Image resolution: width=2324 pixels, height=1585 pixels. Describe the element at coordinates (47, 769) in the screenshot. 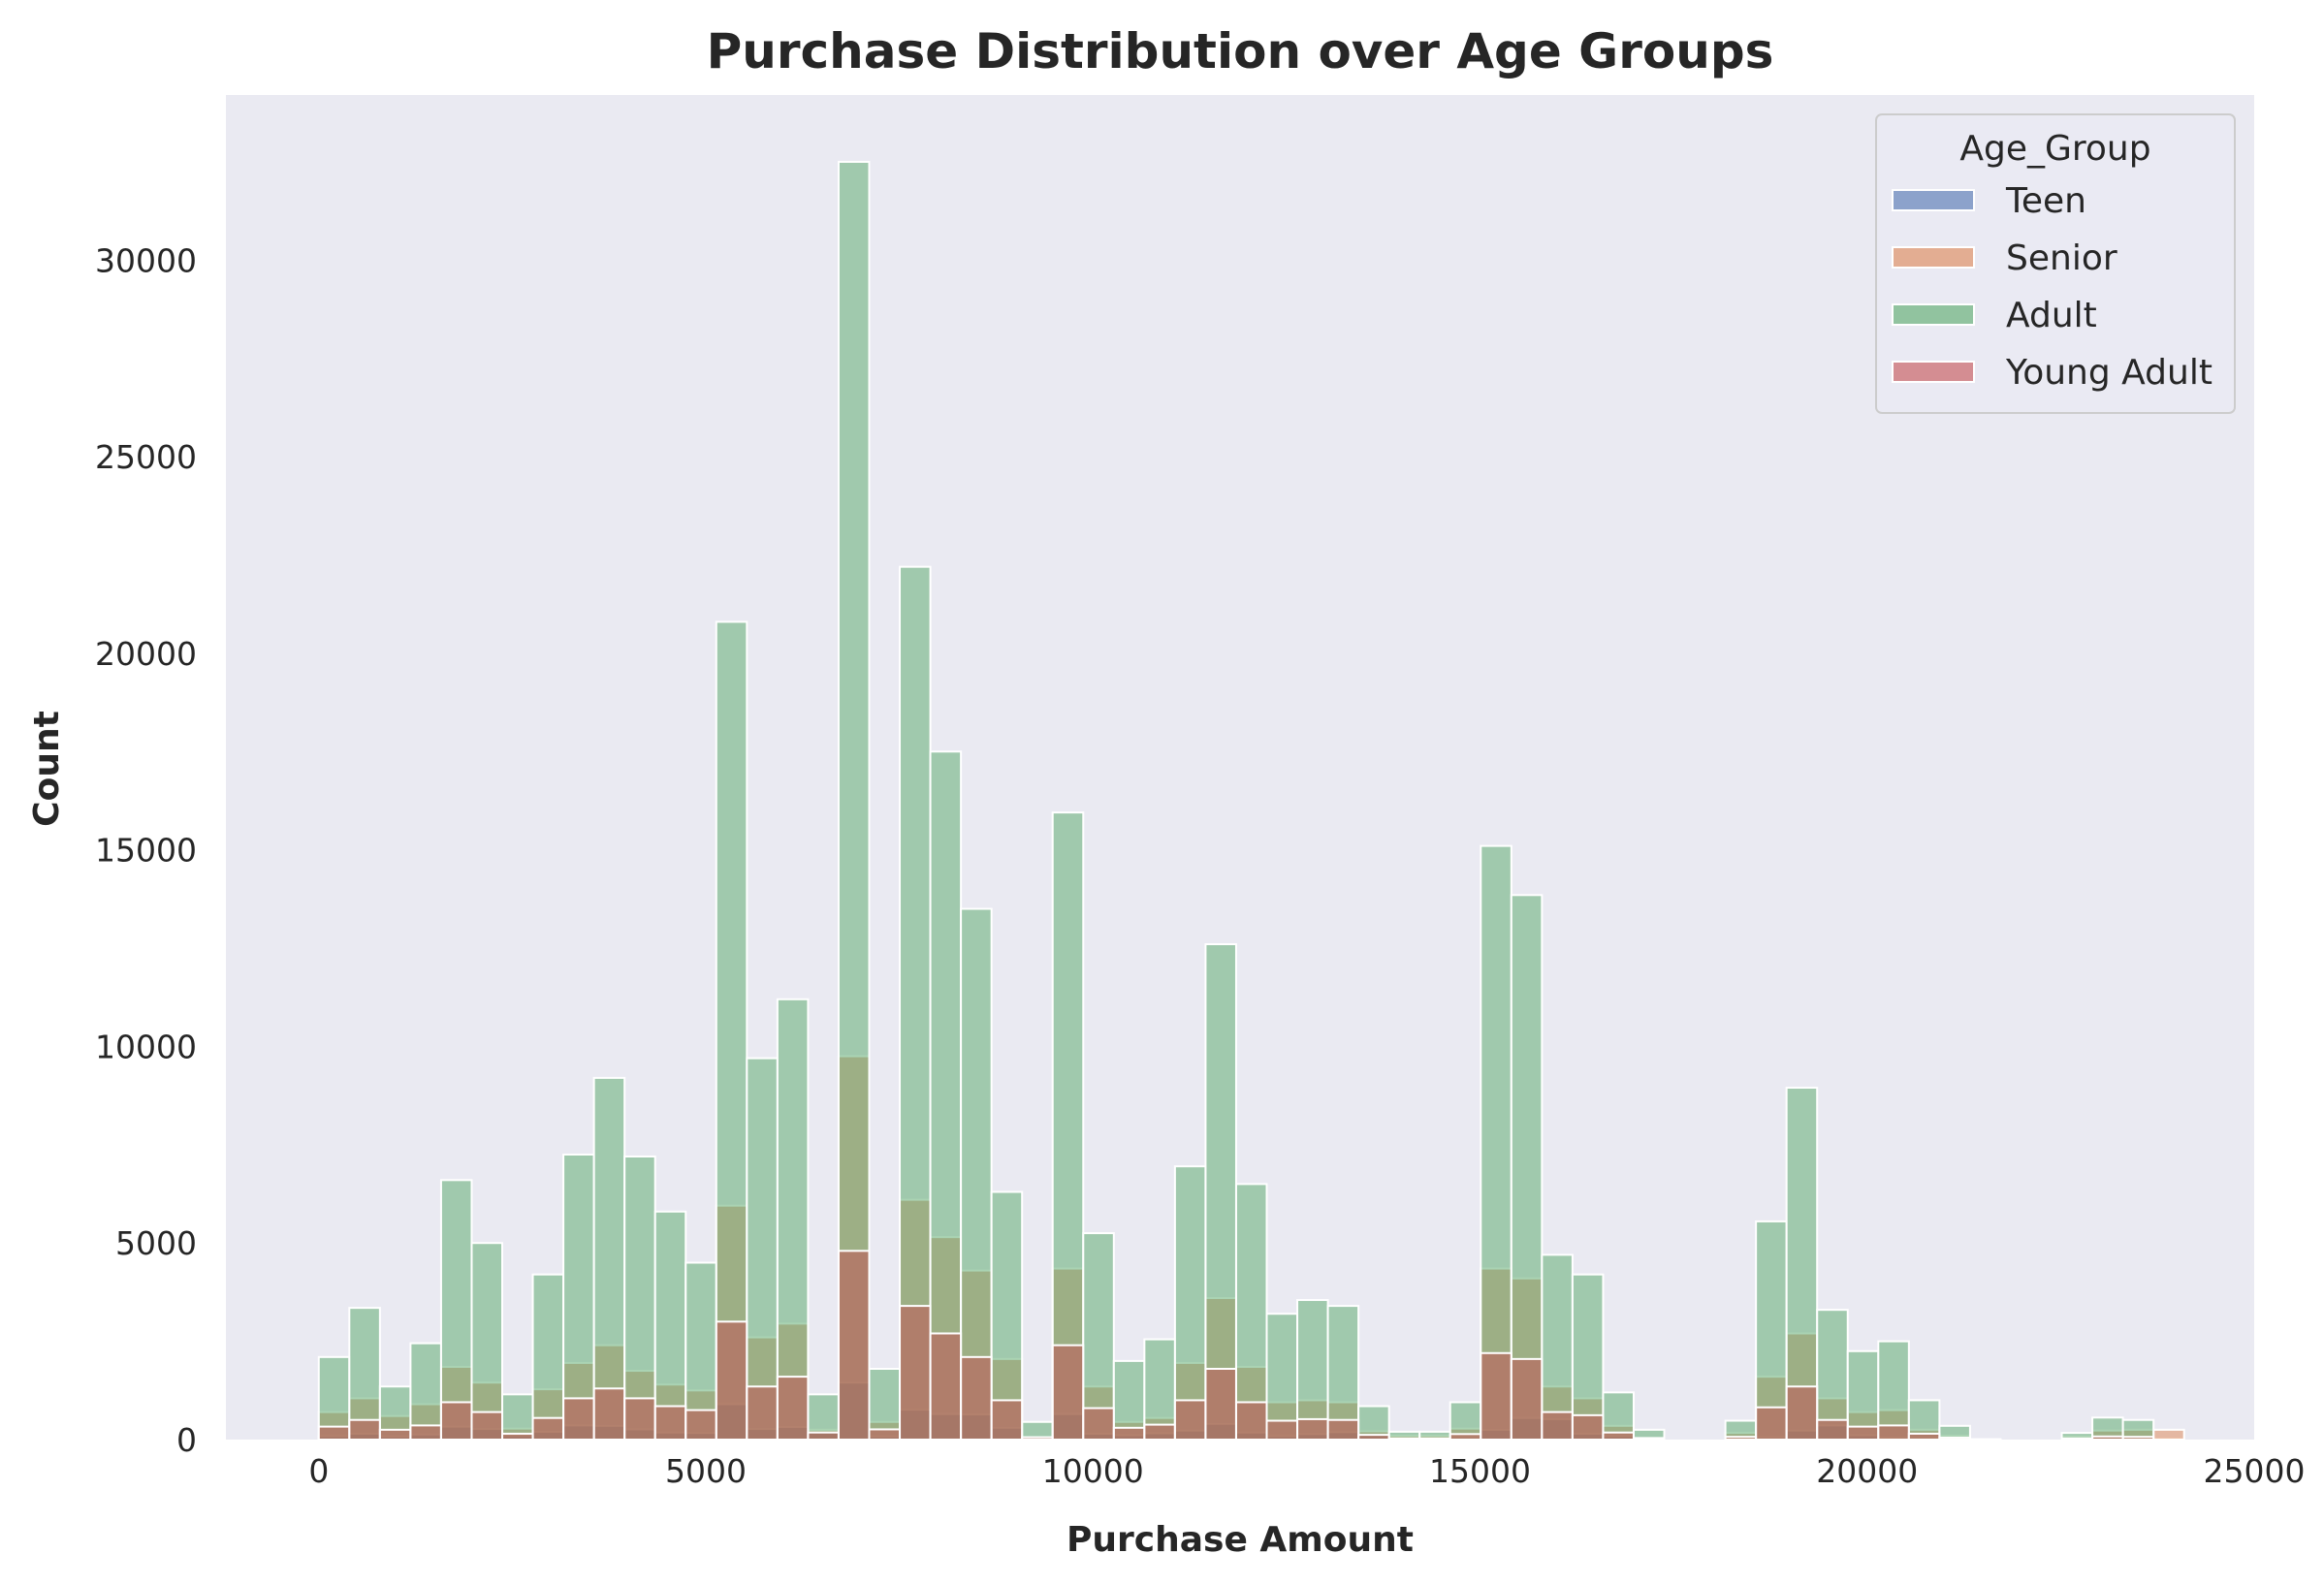

I see `y-axis-title: Count` at that location.